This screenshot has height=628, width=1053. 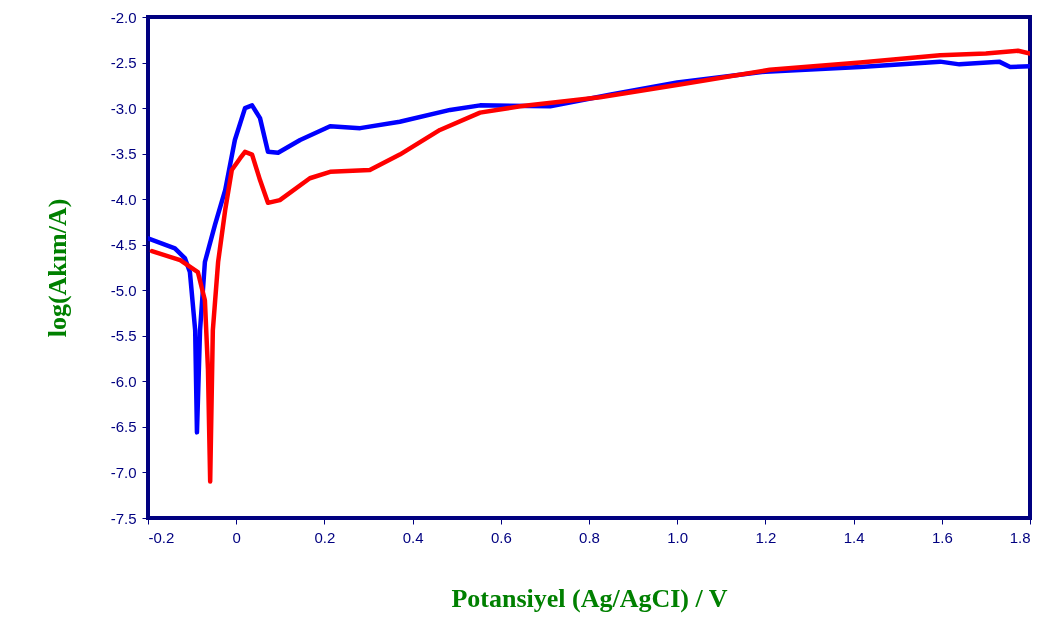 I want to click on x-tick-label: 1.6, so click(x=942, y=537).